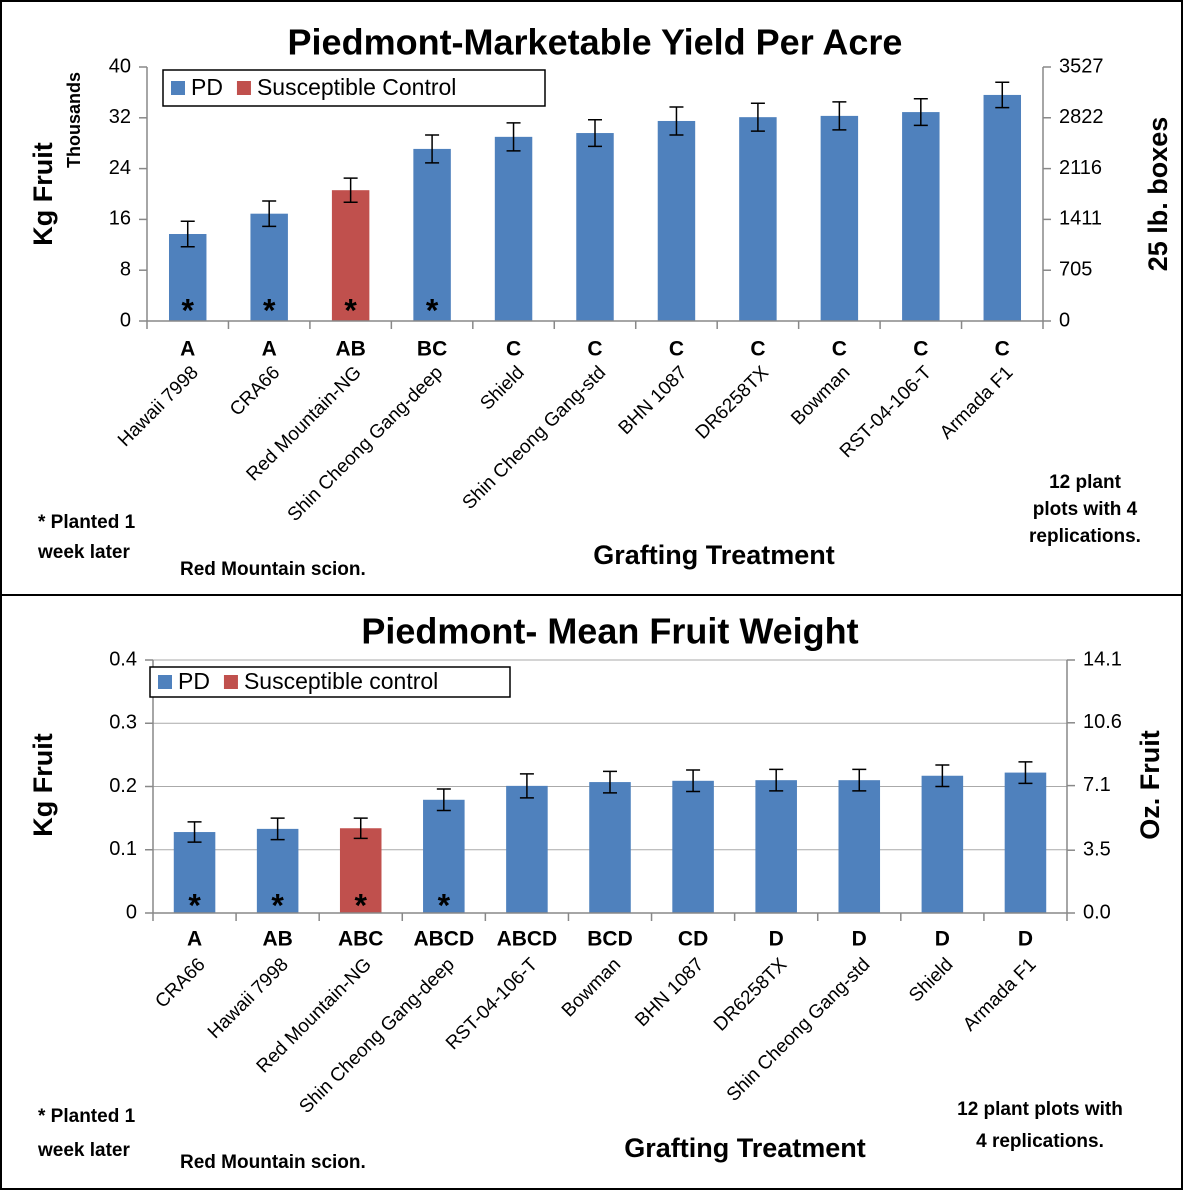 The width and height of the screenshot is (1183, 1190). I want to click on y2-tick-label: 3.5, so click(1097, 849).